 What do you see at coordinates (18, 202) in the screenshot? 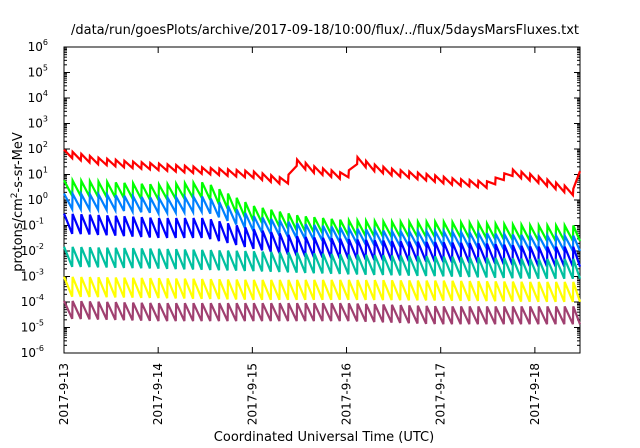
I see `y-axis-label: protons/cm2-s-sr-MeV` at bounding box center [18, 202].